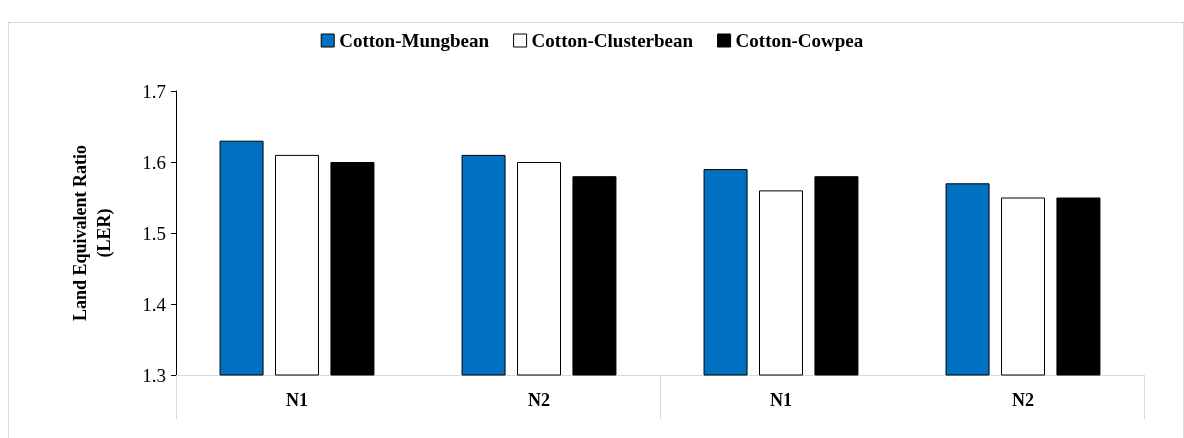  What do you see at coordinates (154, 375) in the screenshot?
I see `y-tick-label: 1.3` at bounding box center [154, 375].